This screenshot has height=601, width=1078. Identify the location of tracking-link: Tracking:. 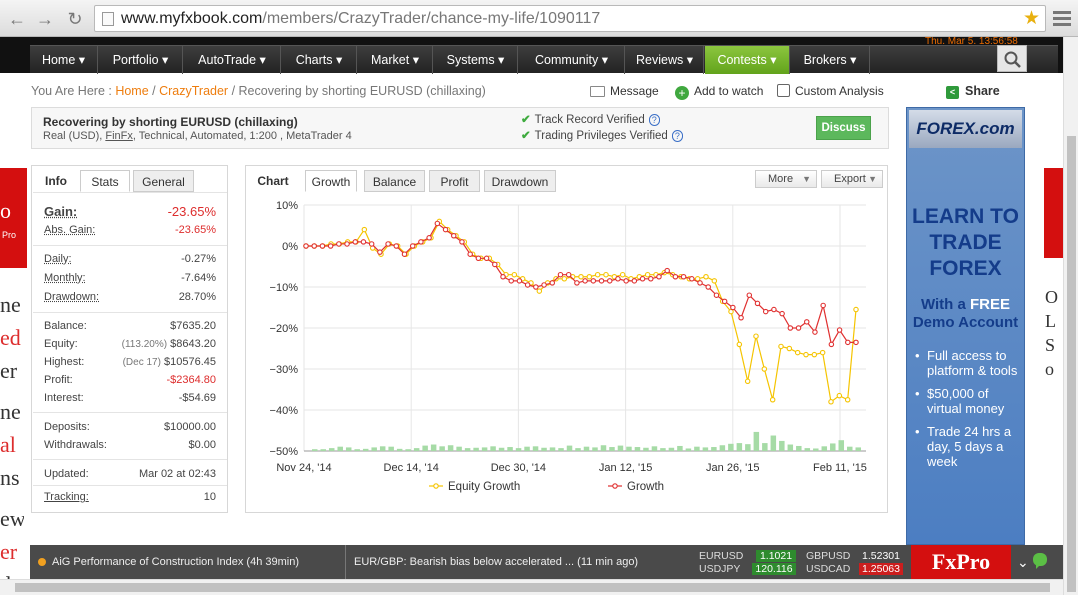
(66, 497).